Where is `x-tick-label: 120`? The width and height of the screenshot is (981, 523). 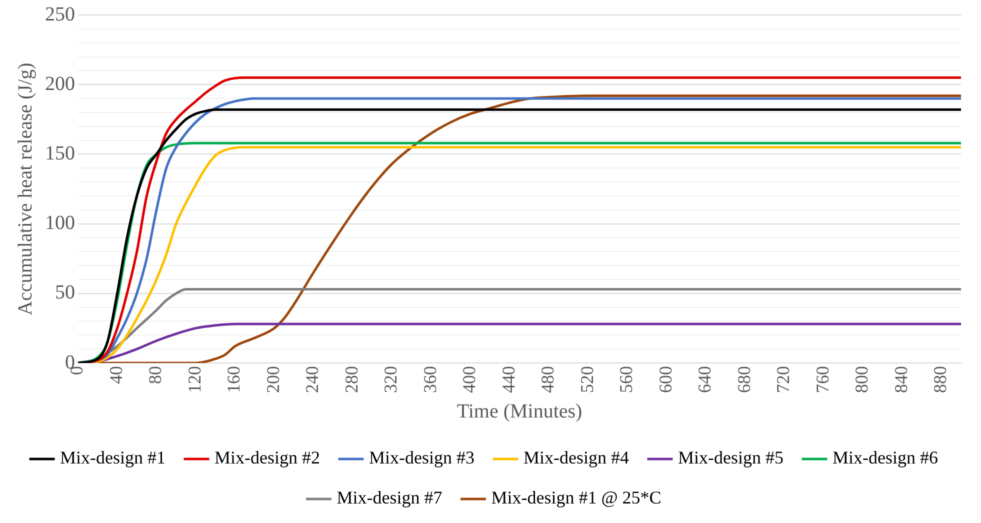 x-tick-label: 120 is located at coordinates (194, 379).